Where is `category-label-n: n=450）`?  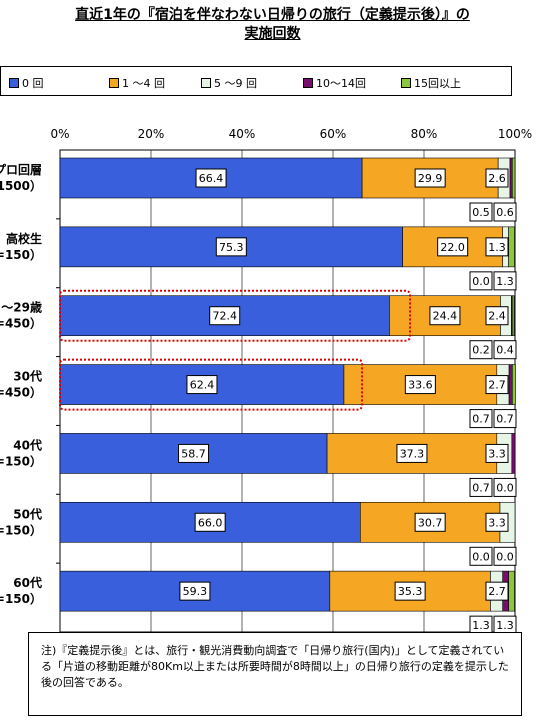
category-label-n: n=450） is located at coordinates (21, 392).